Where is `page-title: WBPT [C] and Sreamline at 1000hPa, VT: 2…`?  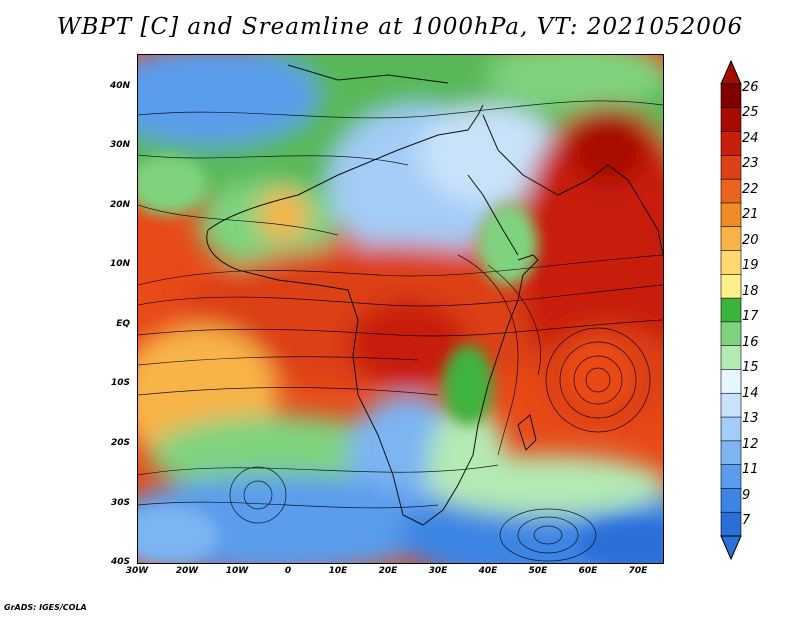 page-title: WBPT [C] and Sreamline at 1000hPa, VT: 2… is located at coordinates (400, 27).